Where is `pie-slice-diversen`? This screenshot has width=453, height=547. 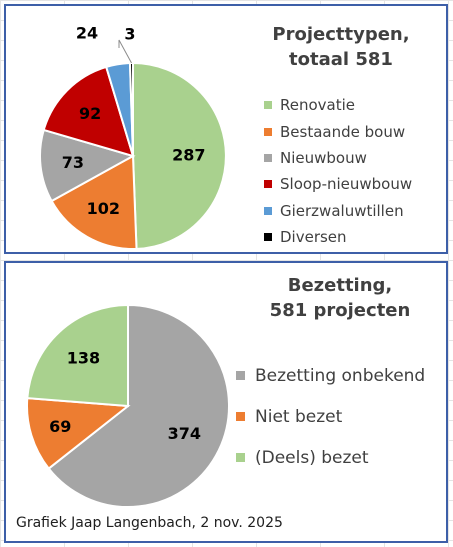 pie-slice-diversen is located at coordinates (131, 109).